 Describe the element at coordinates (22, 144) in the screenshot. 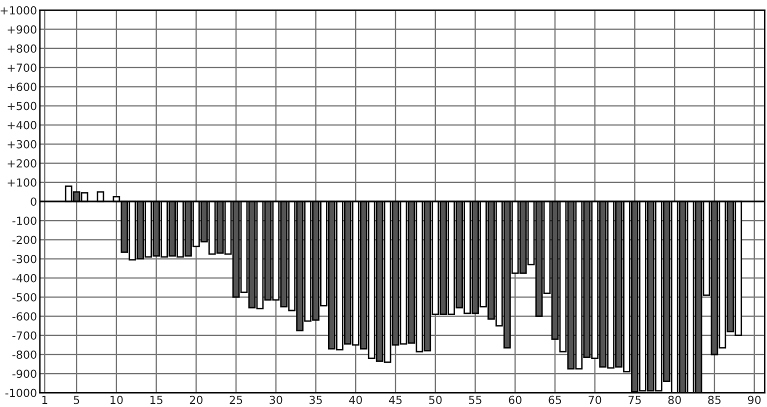

I see `y-tick-label: +300` at that location.